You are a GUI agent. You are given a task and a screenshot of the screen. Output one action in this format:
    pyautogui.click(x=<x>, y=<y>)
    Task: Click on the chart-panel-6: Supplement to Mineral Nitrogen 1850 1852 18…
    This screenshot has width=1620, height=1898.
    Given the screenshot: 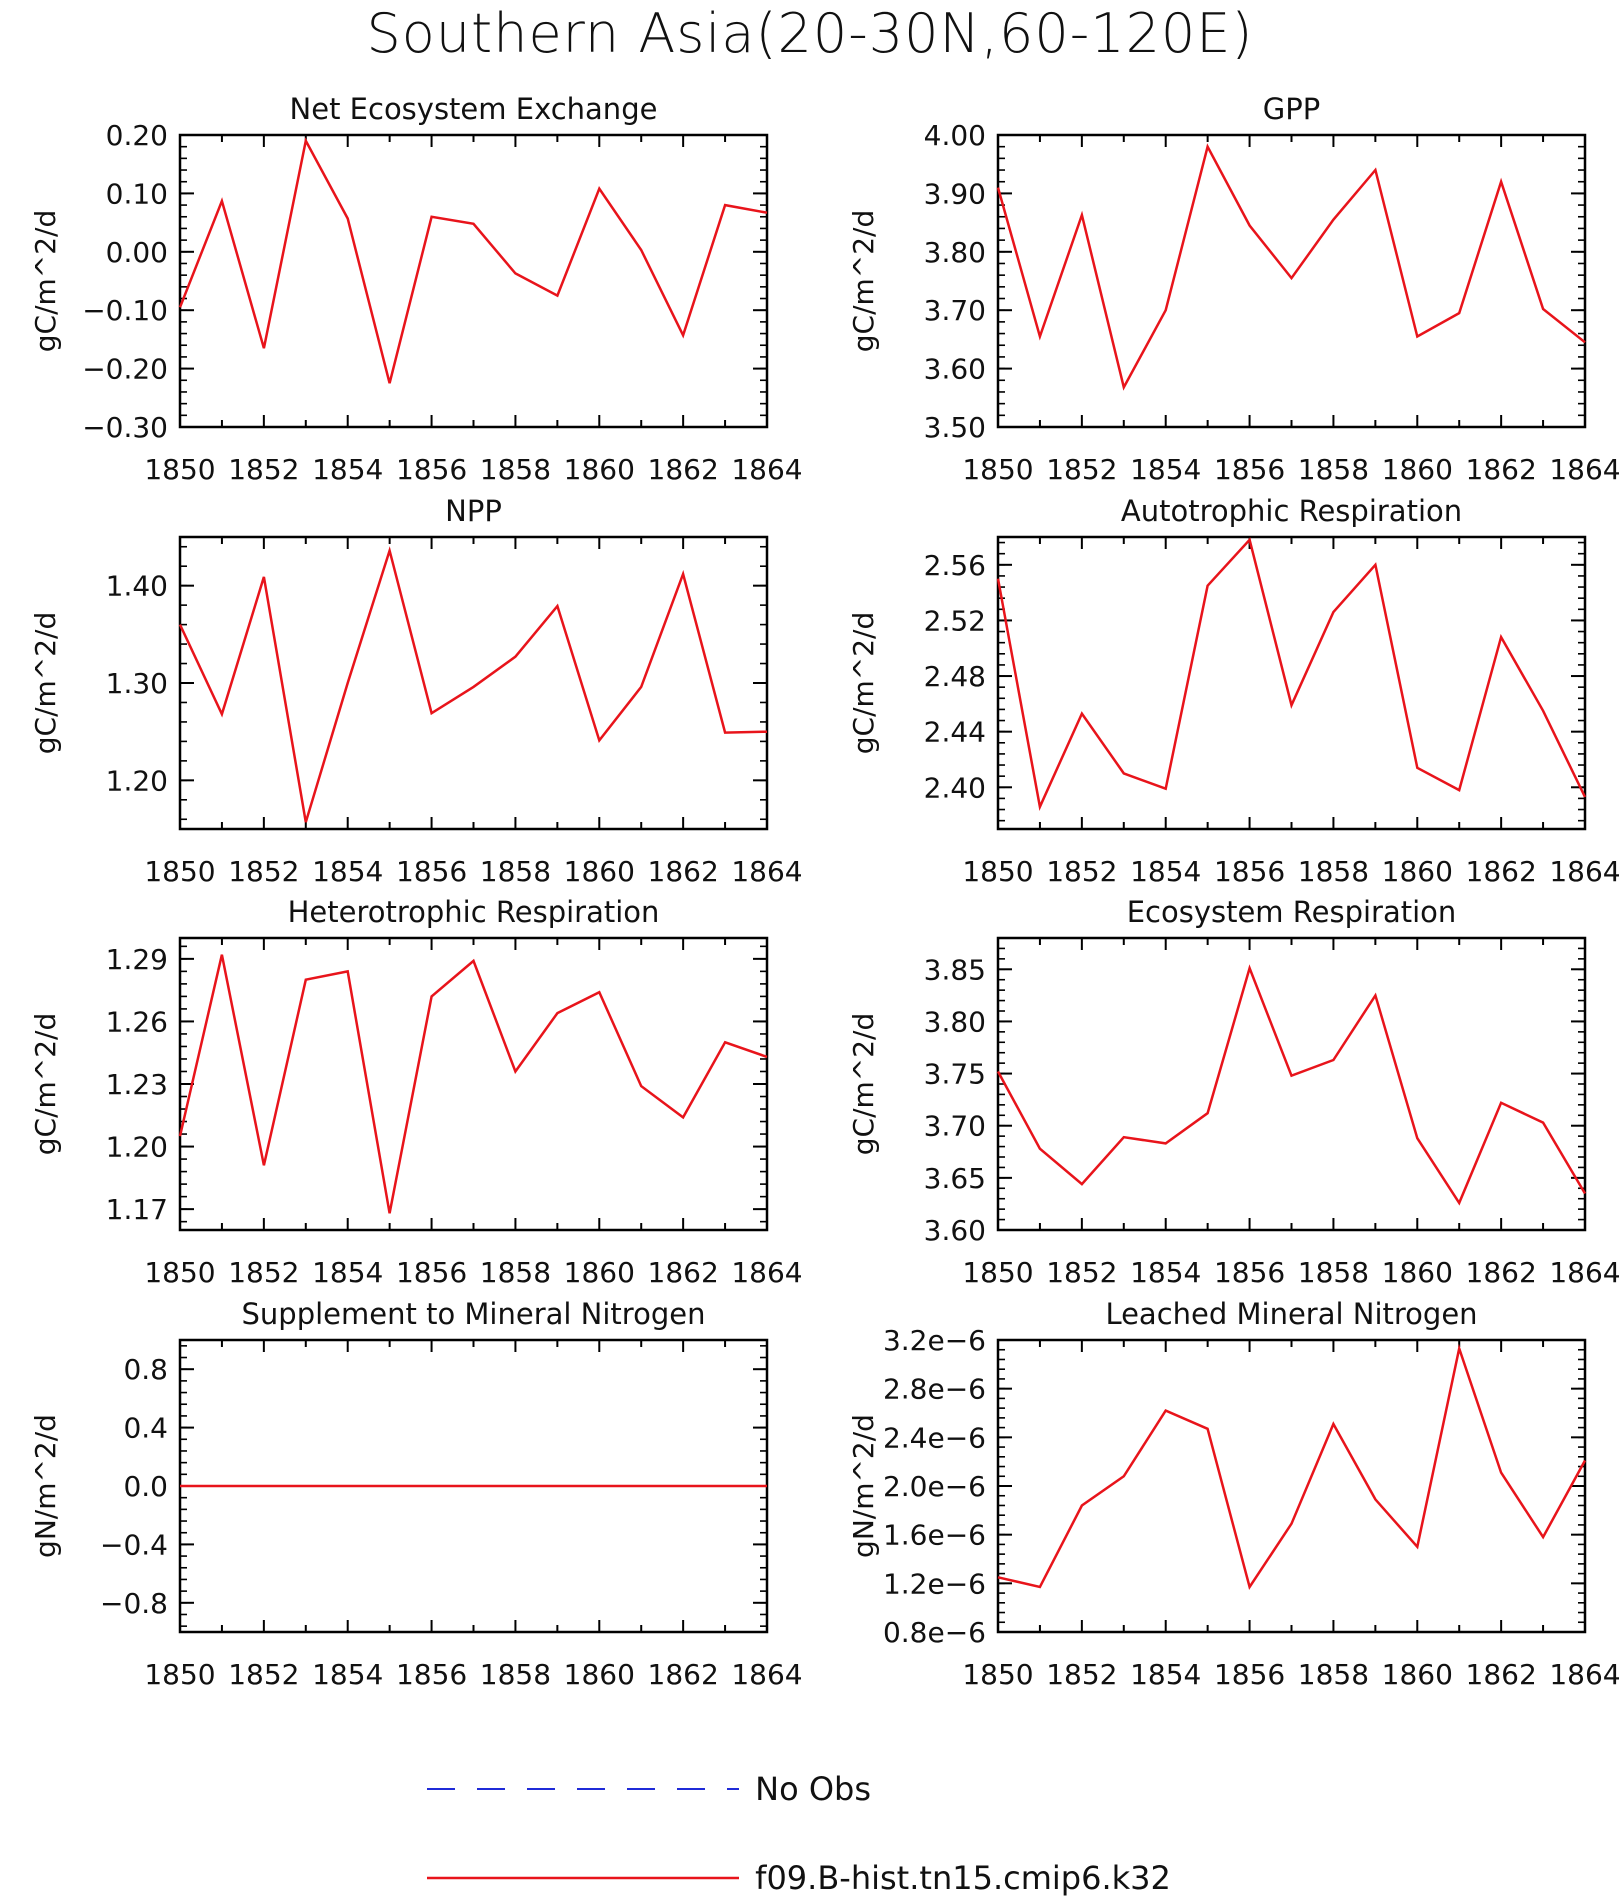 What is the action you would take?
    pyautogui.click(x=416, y=1494)
    